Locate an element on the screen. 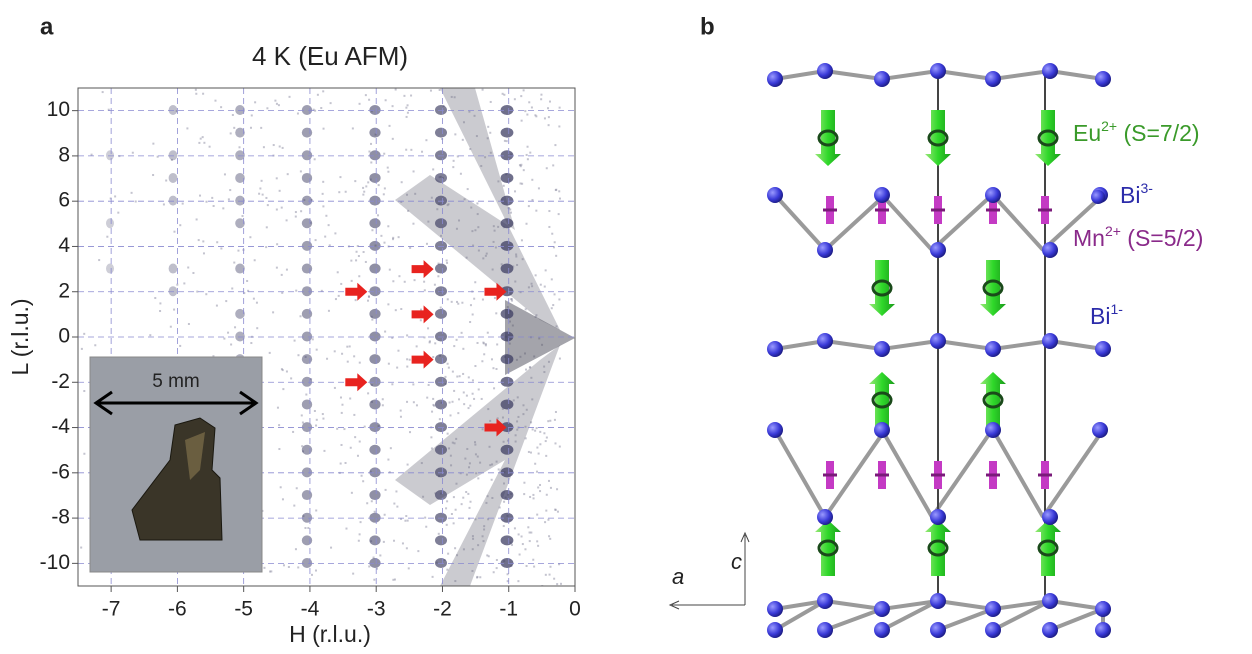 This screenshot has height=654, width=1252. label-sup: 2+ is located at coordinates (1113, 231).